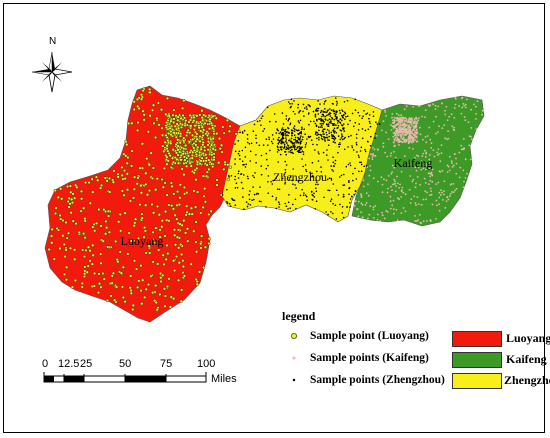 This screenshot has width=550, height=438. I want to click on point-symbol-kaifeng-icon, so click(294, 358).